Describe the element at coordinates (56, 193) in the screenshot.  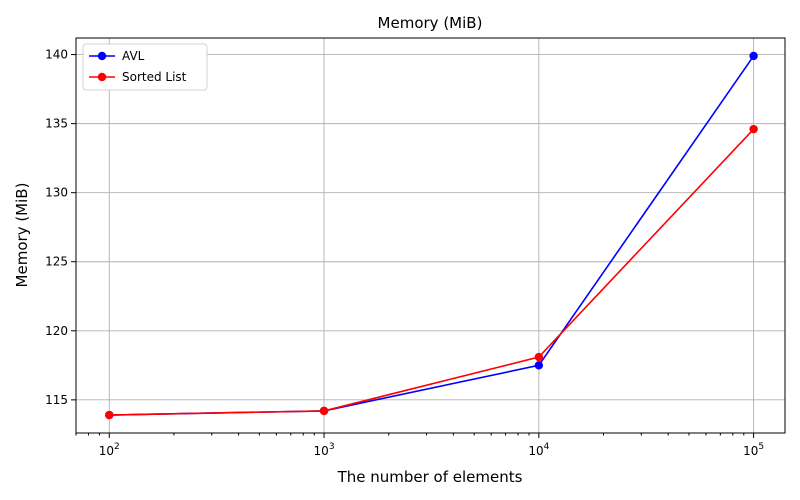
I see `y-tick-label: 130` at that location.